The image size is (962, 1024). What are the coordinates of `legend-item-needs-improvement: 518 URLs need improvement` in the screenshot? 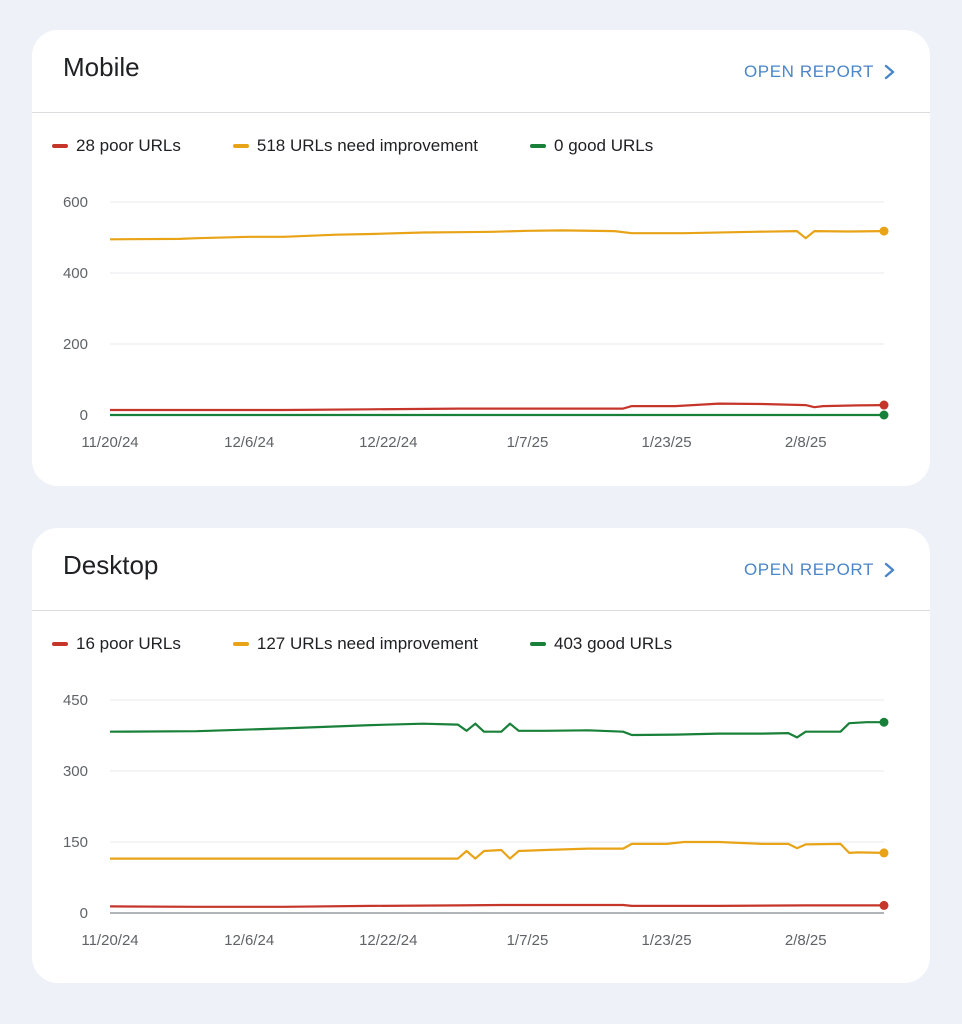 It's located at (355, 146).